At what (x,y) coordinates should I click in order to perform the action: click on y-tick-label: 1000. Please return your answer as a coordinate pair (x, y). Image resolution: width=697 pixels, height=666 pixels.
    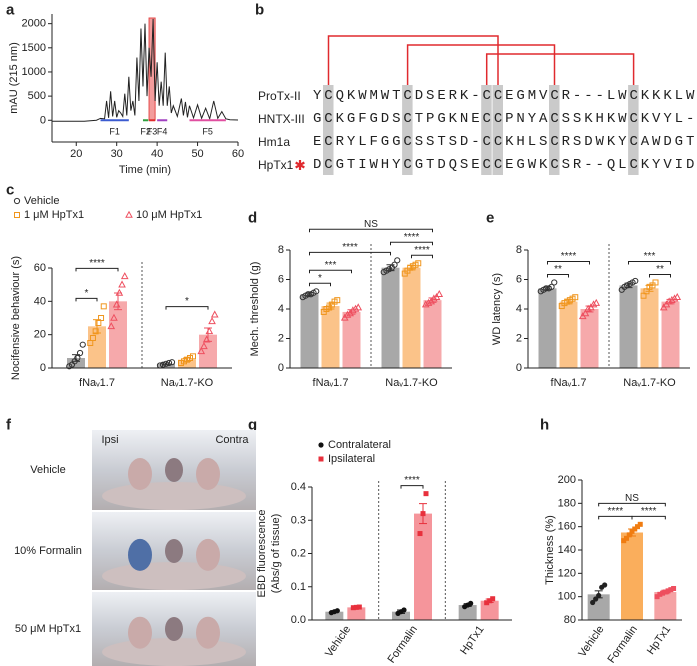
    Looking at the image, I should click on (34, 72).